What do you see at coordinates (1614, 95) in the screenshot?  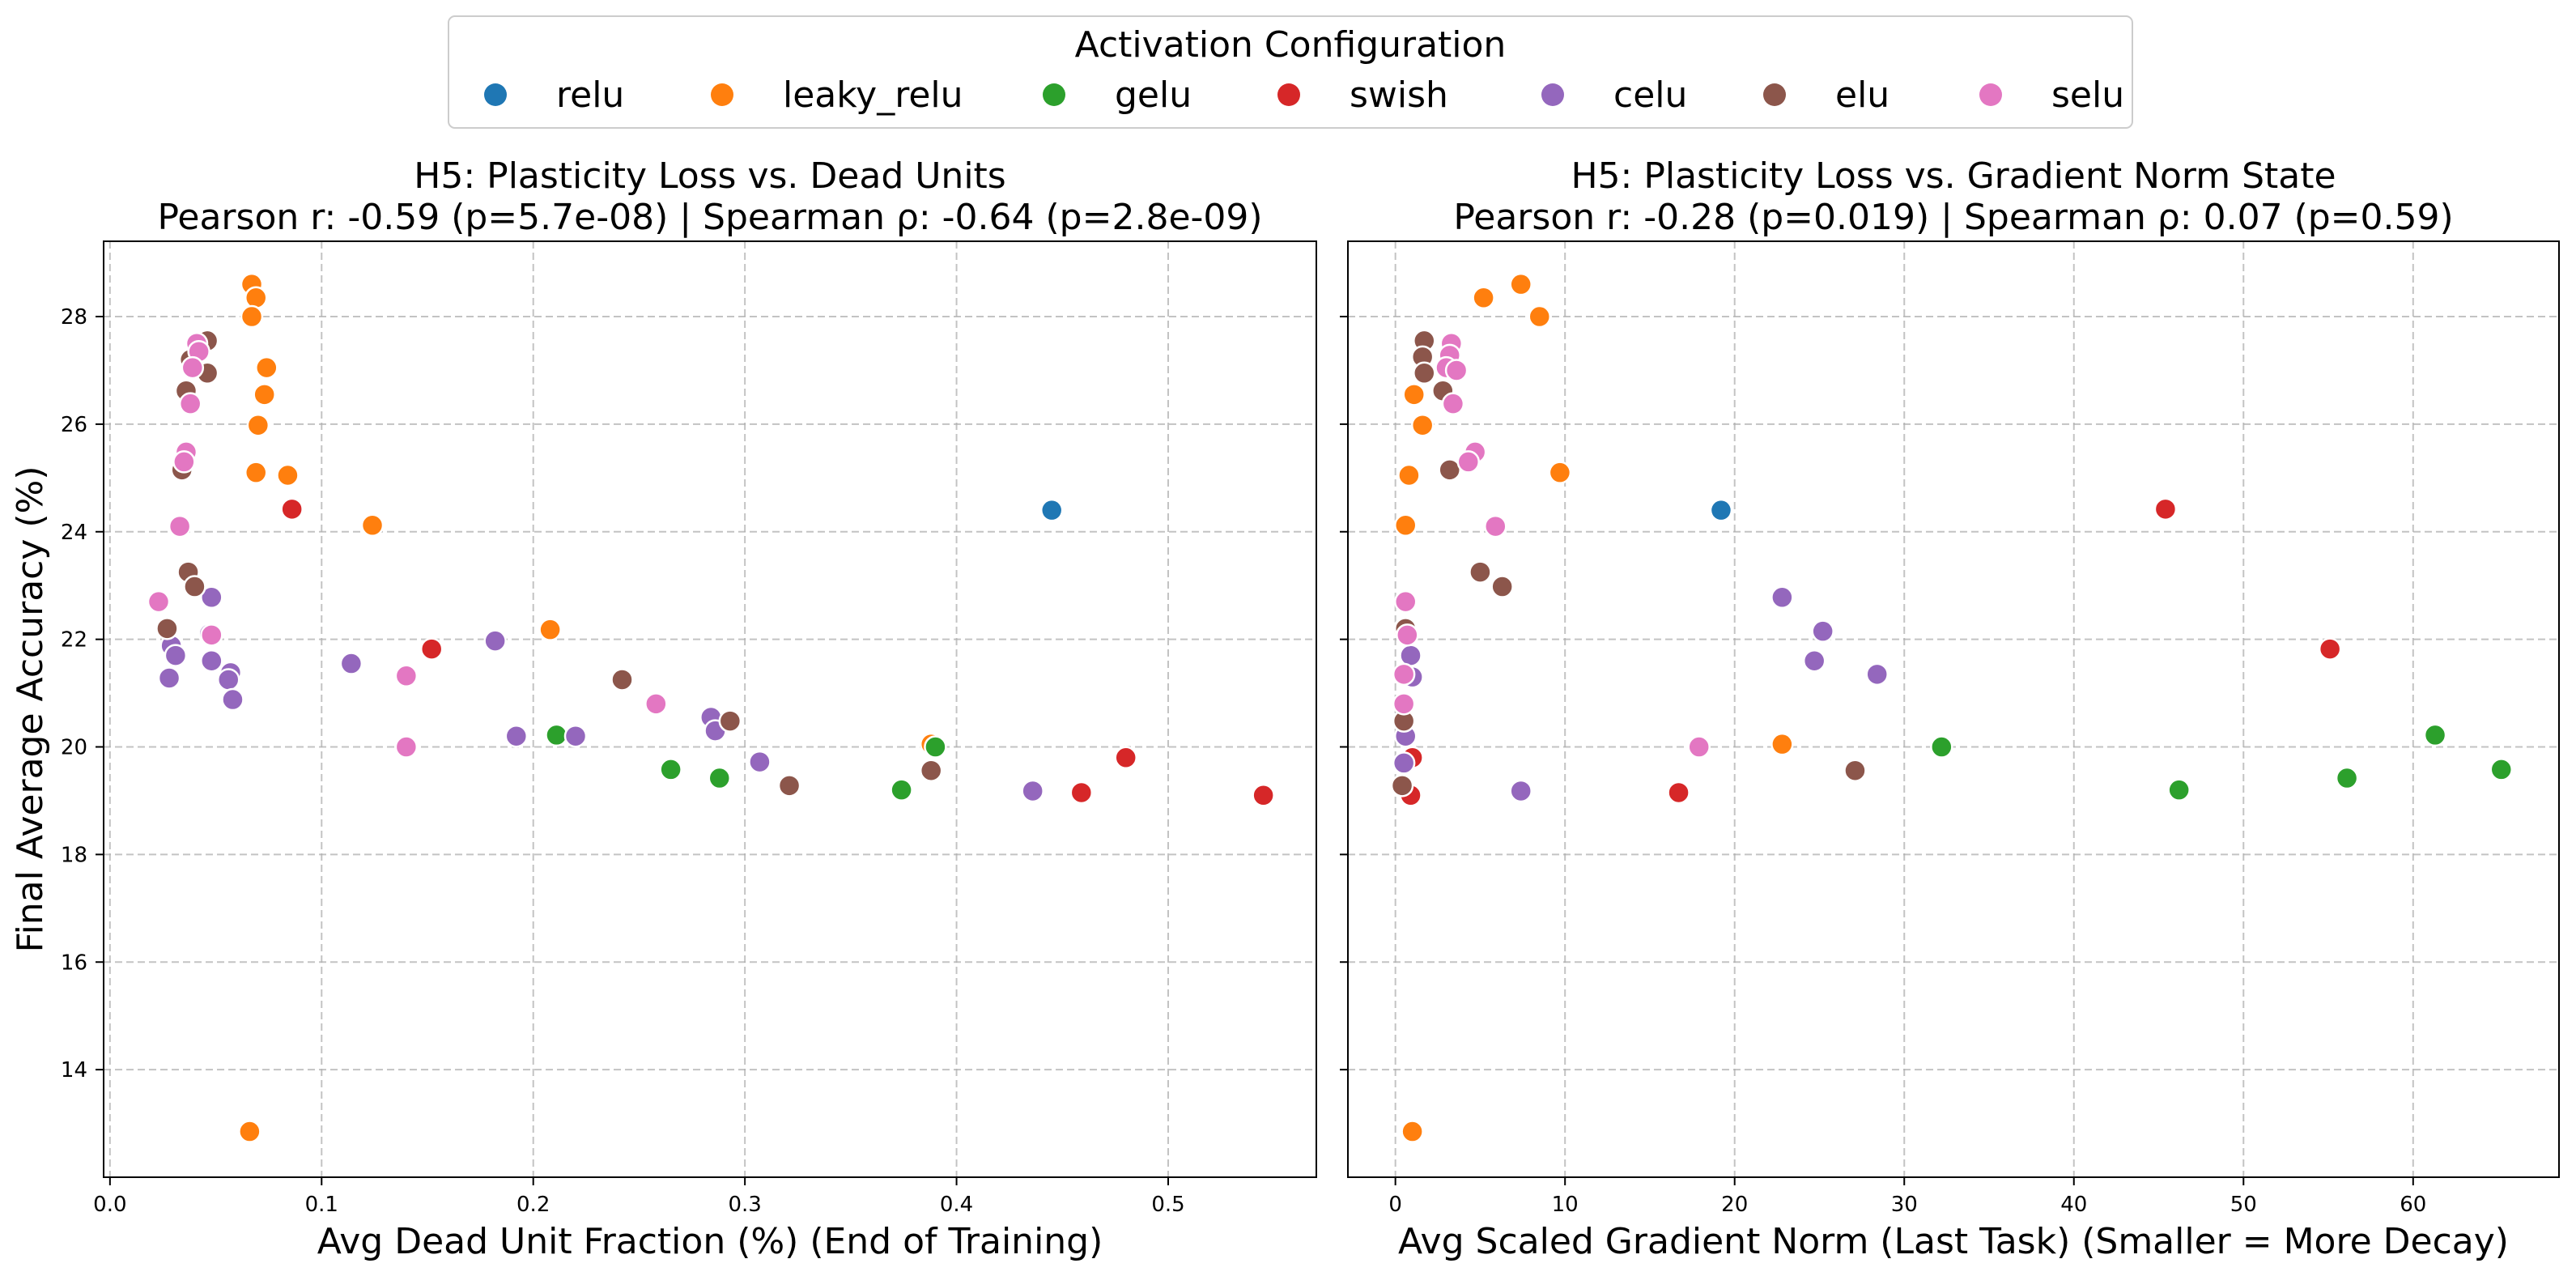 I see `legend-item-celu: celu` at bounding box center [1614, 95].